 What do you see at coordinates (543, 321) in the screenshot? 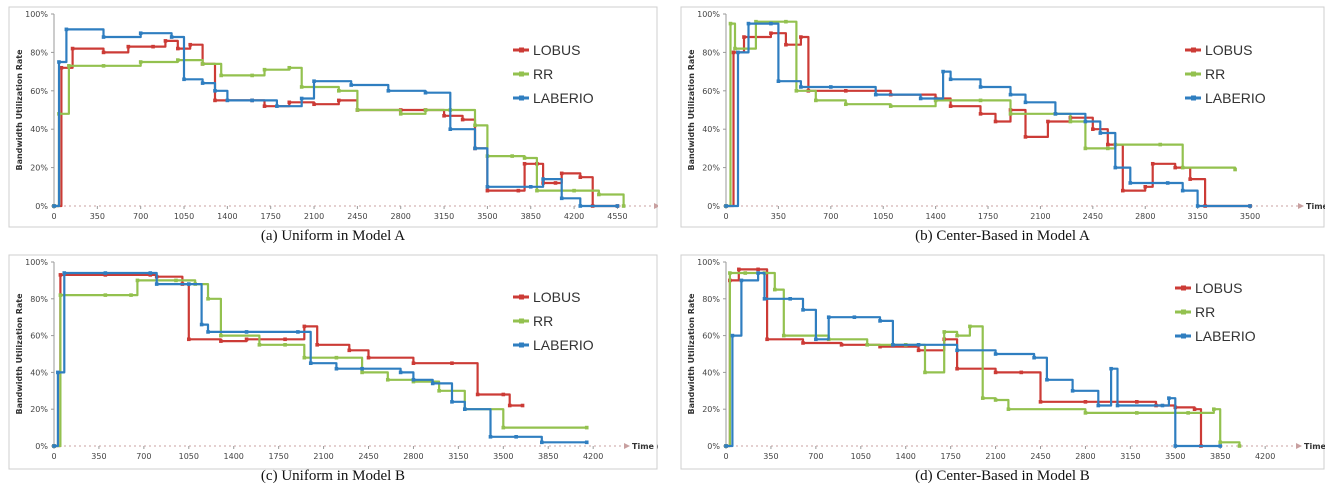
I see `legend-label: RR` at bounding box center [543, 321].